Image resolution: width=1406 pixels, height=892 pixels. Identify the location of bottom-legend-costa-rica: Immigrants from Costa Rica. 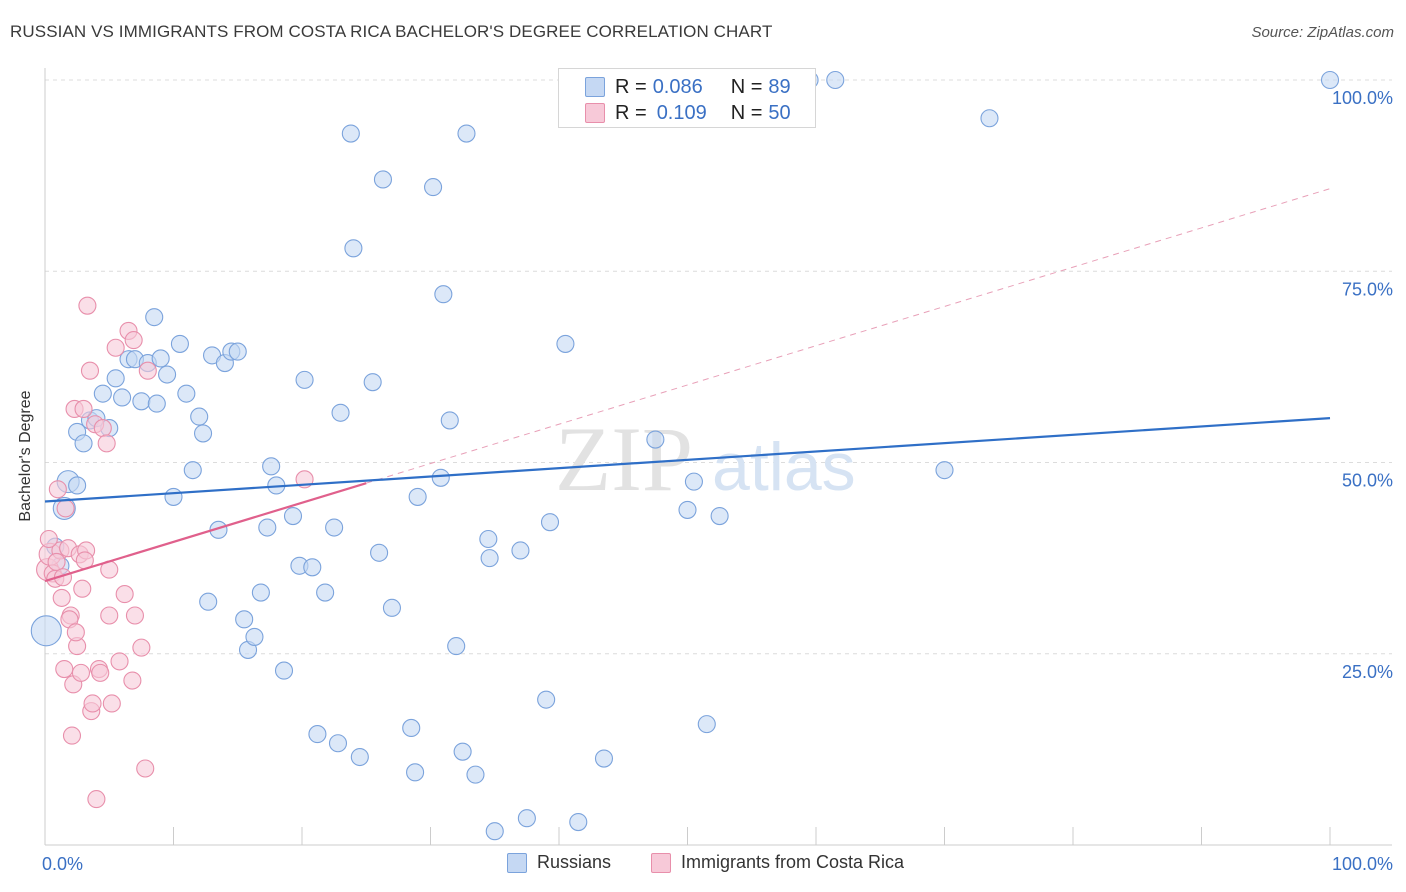
(777, 862).